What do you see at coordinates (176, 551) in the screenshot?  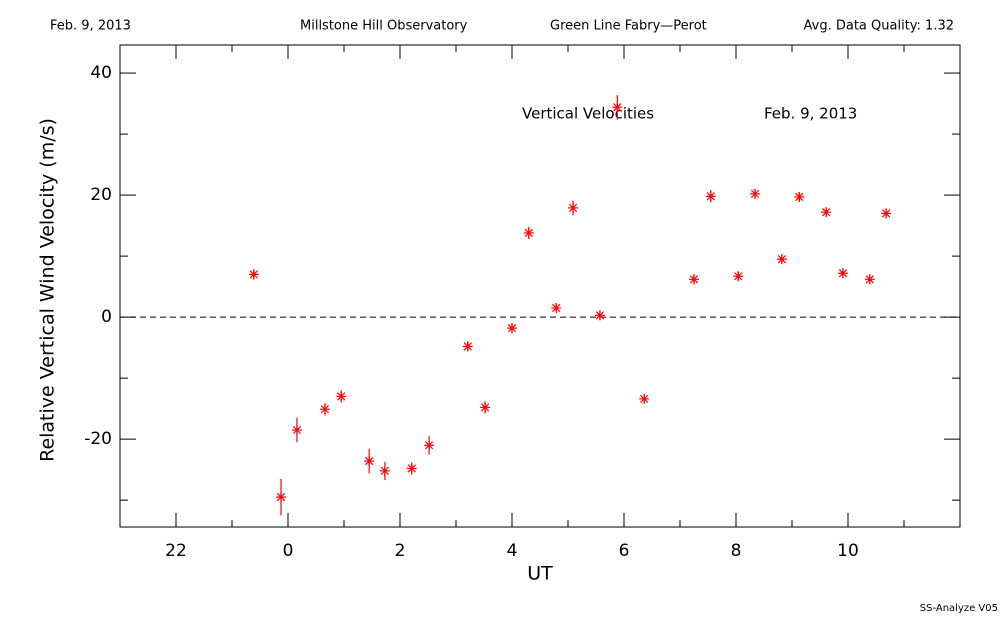 I see `x-tick-label: 22` at bounding box center [176, 551].